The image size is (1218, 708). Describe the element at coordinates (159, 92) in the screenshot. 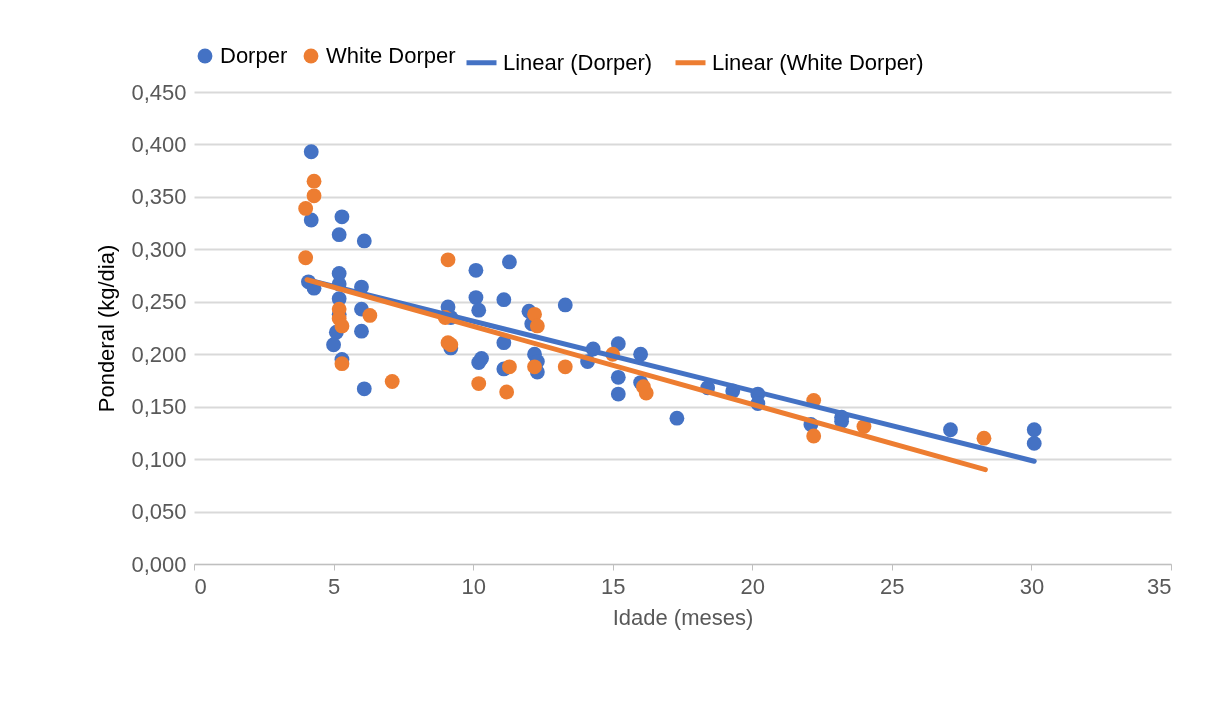

I see `y-tick-label: 0,450` at that location.